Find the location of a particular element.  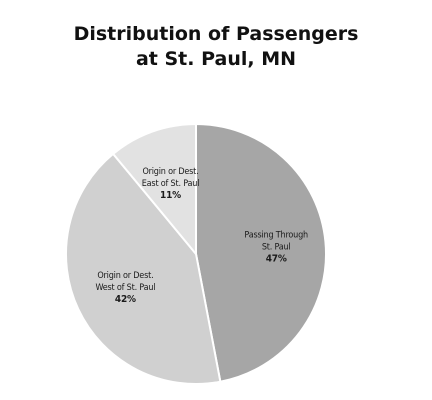

chart-title-line-1: Distribution of Passengers is located at coordinates (216, 34).